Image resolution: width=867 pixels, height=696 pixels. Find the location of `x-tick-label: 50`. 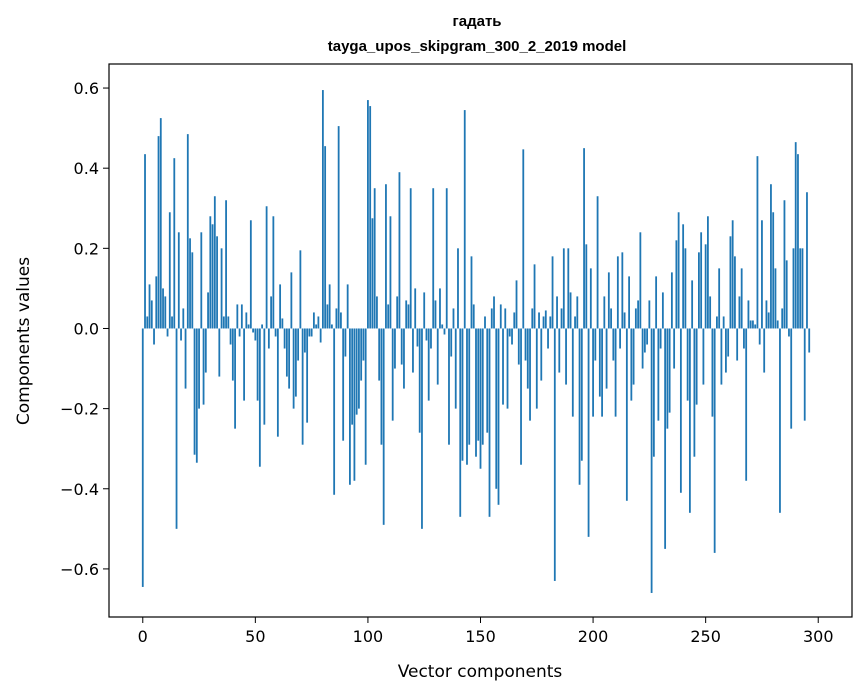

x-tick-label: 50 is located at coordinates (255, 636).